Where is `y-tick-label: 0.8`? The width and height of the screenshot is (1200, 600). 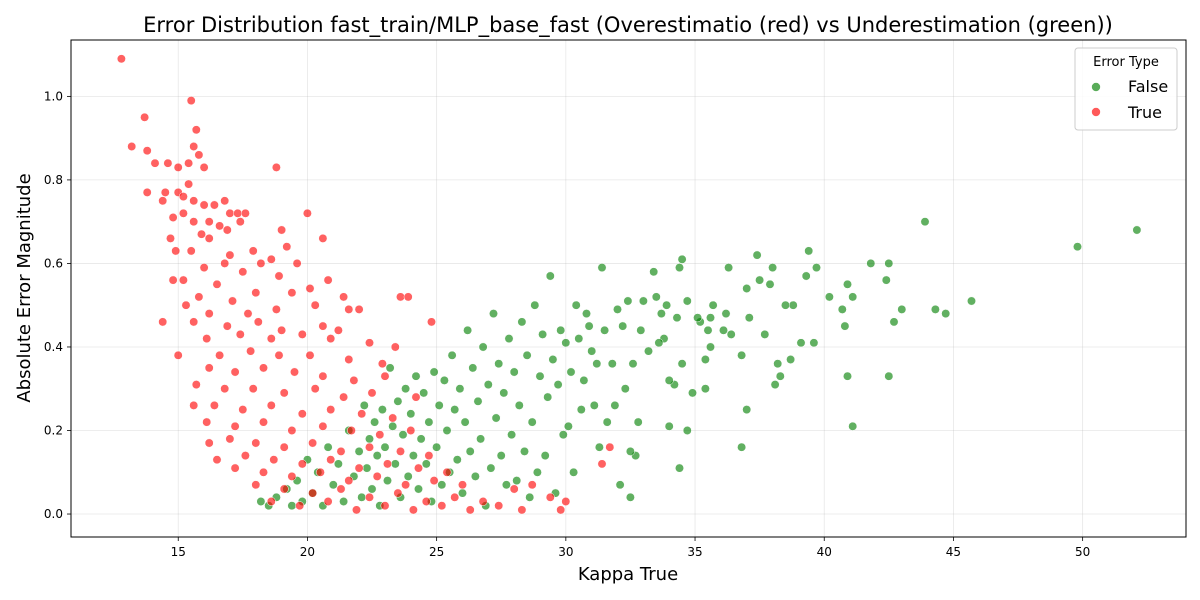 y-tick-label: 0.8 is located at coordinates (53, 180).